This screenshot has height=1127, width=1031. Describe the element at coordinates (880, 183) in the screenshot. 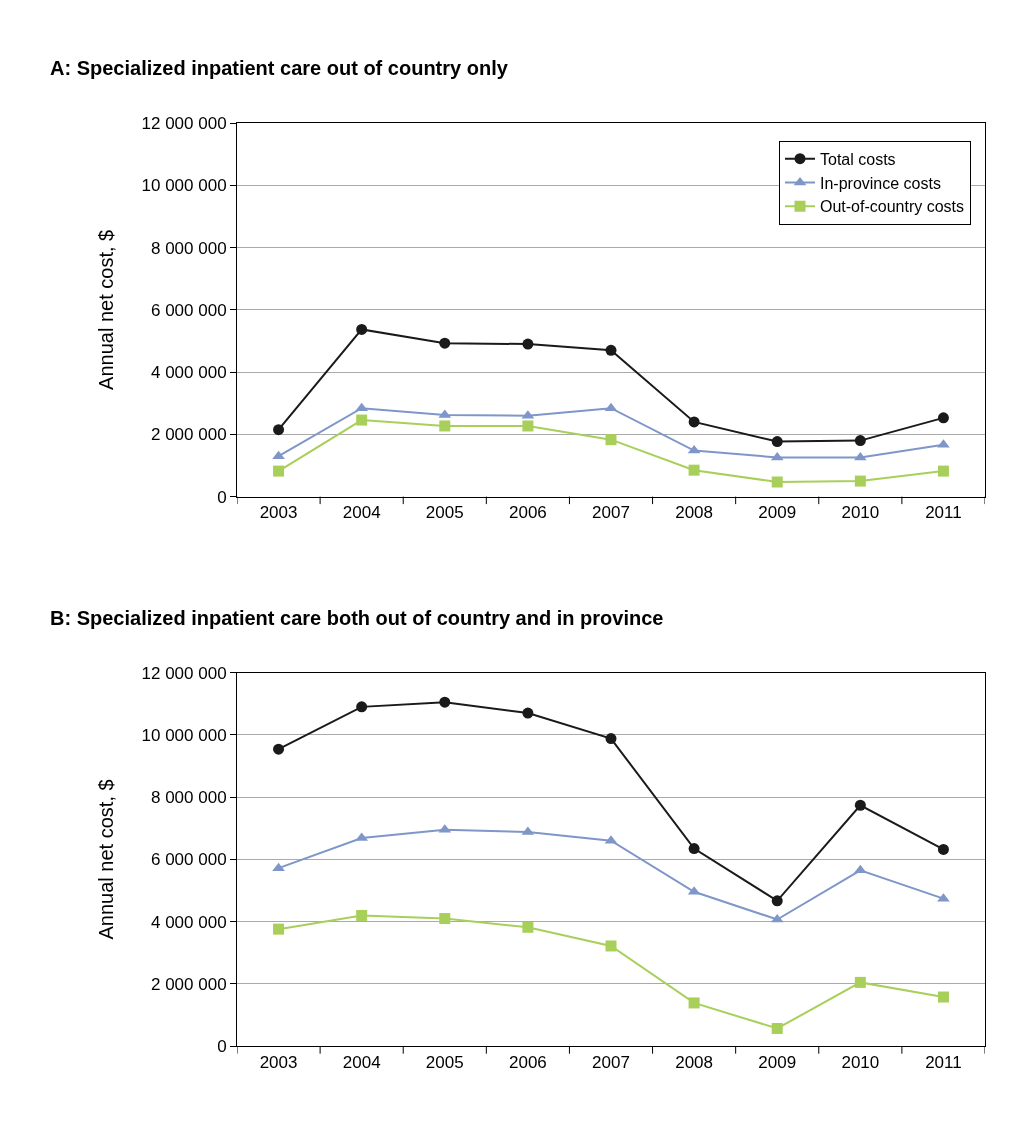

I see `legend-label: In-province costs` at that location.